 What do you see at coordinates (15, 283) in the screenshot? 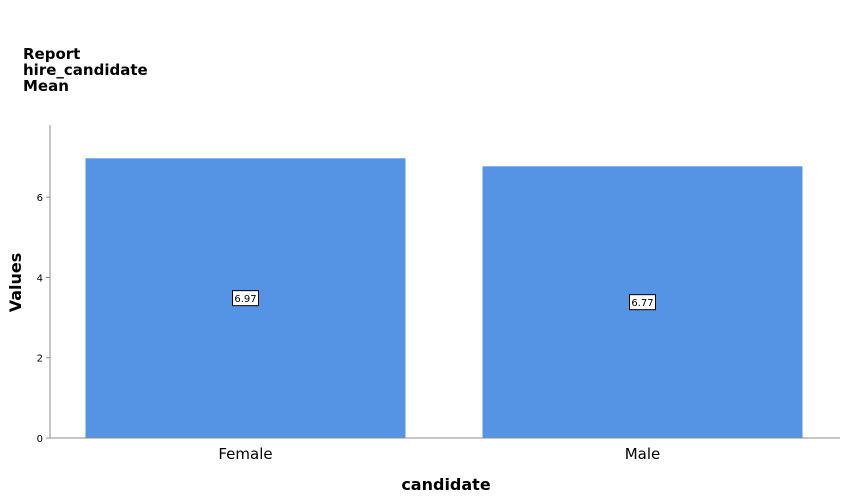
I see `y-axis-title: Values` at bounding box center [15, 283].